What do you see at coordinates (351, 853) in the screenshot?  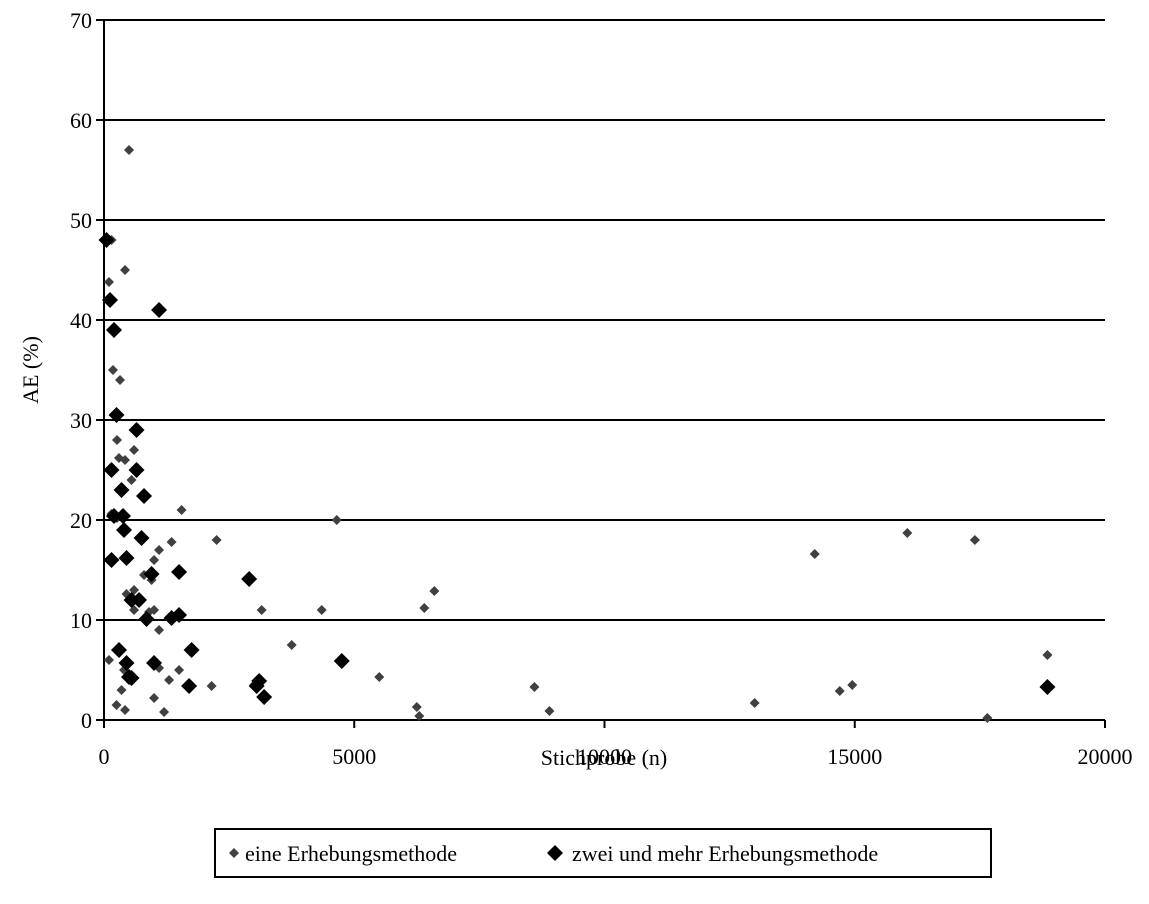 I see `legend-label-series-1: eine Erhebungsmethode` at bounding box center [351, 853].